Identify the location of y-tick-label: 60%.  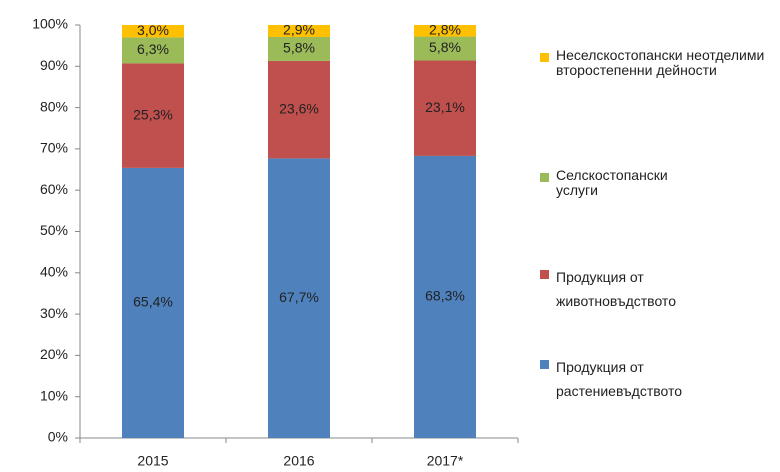
(54, 189).